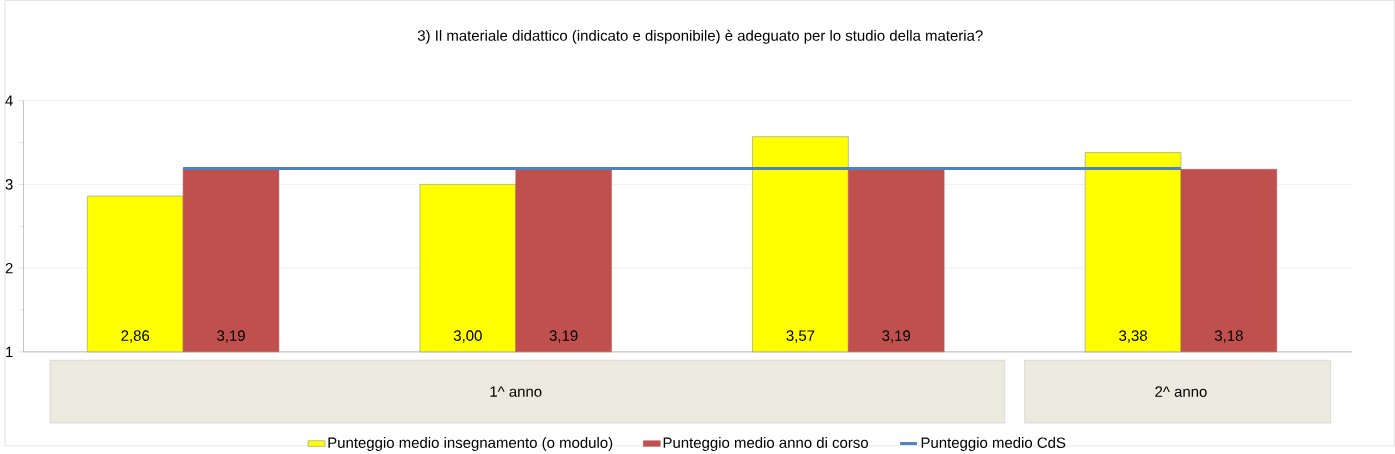 The width and height of the screenshot is (1395, 454). Describe the element at coordinates (993, 443) in the screenshot. I see `legend-label: Punteggio medio CdS` at that location.